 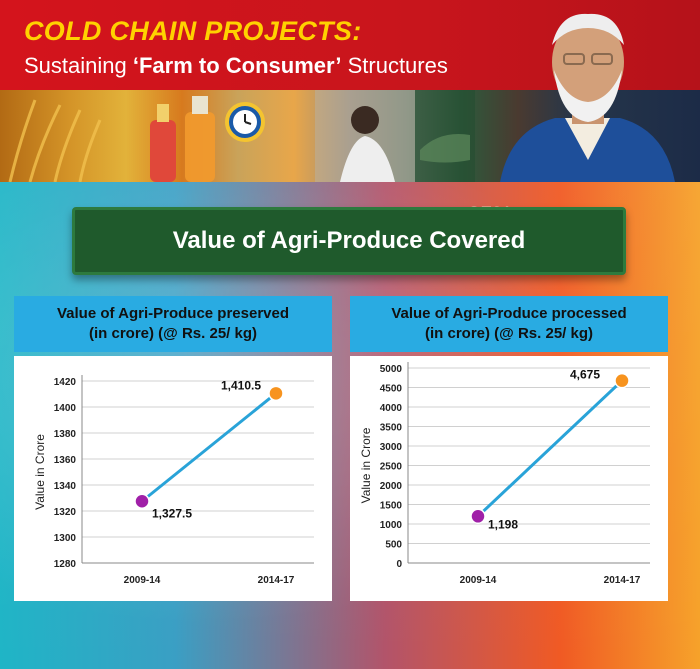 What do you see at coordinates (399, 564) in the screenshot?
I see `y-tick-label: 0` at bounding box center [399, 564].